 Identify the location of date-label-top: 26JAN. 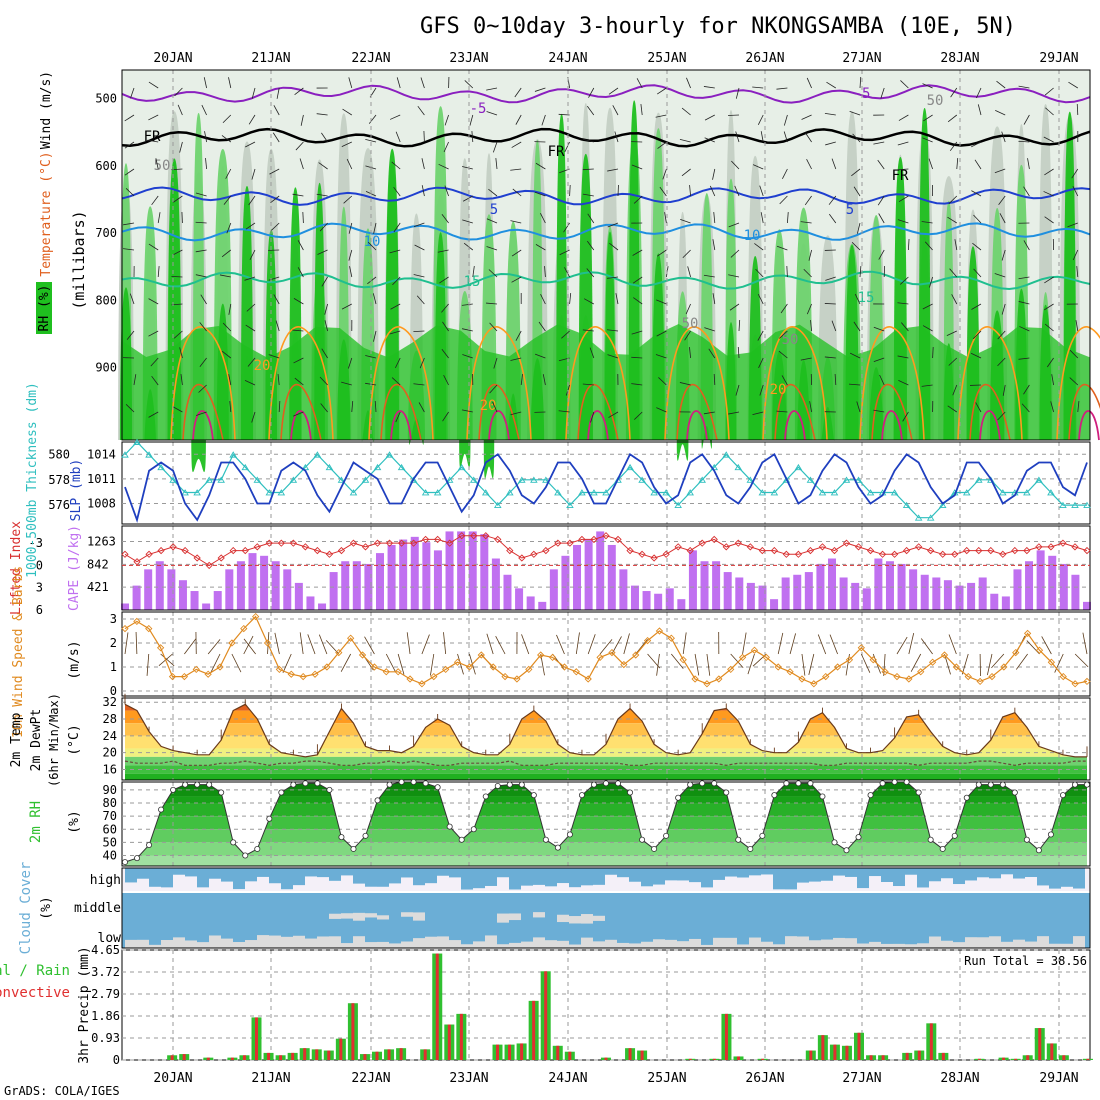
(764, 58).